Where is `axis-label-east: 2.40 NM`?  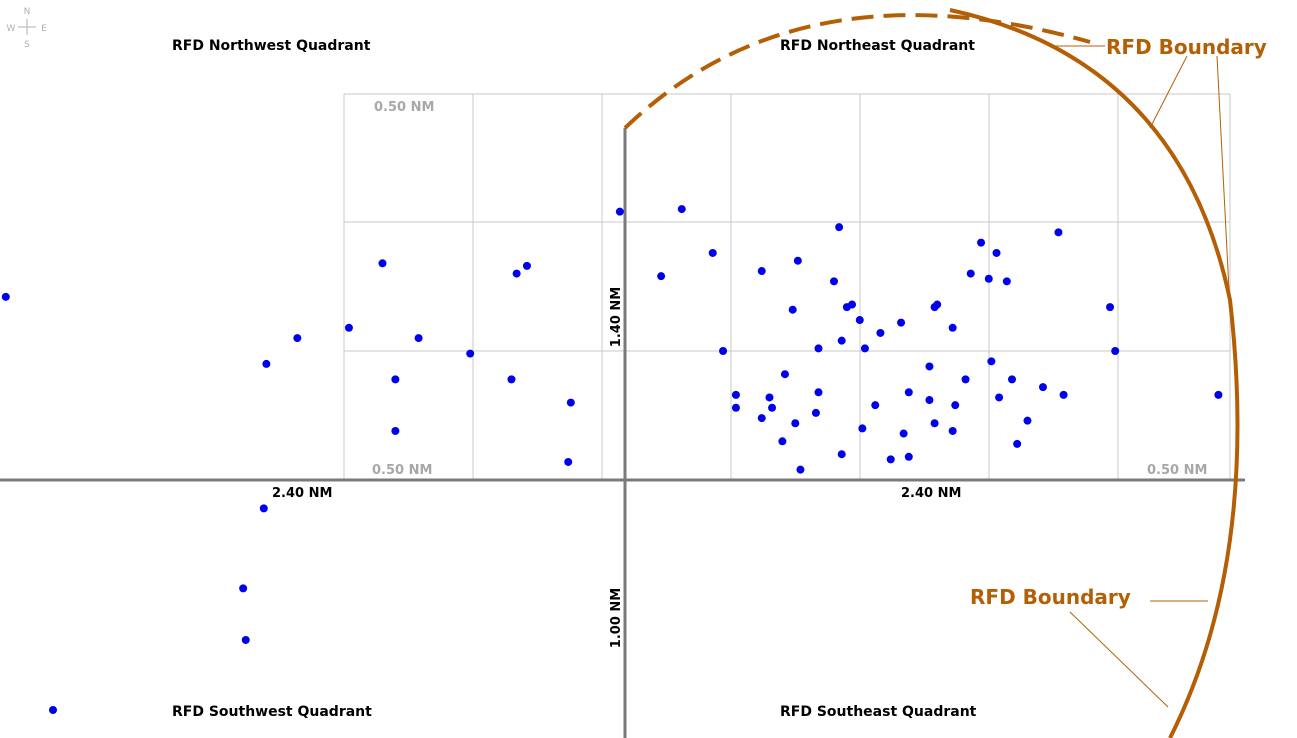 axis-label-east: 2.40 NM is located at coordinates (931, 493).